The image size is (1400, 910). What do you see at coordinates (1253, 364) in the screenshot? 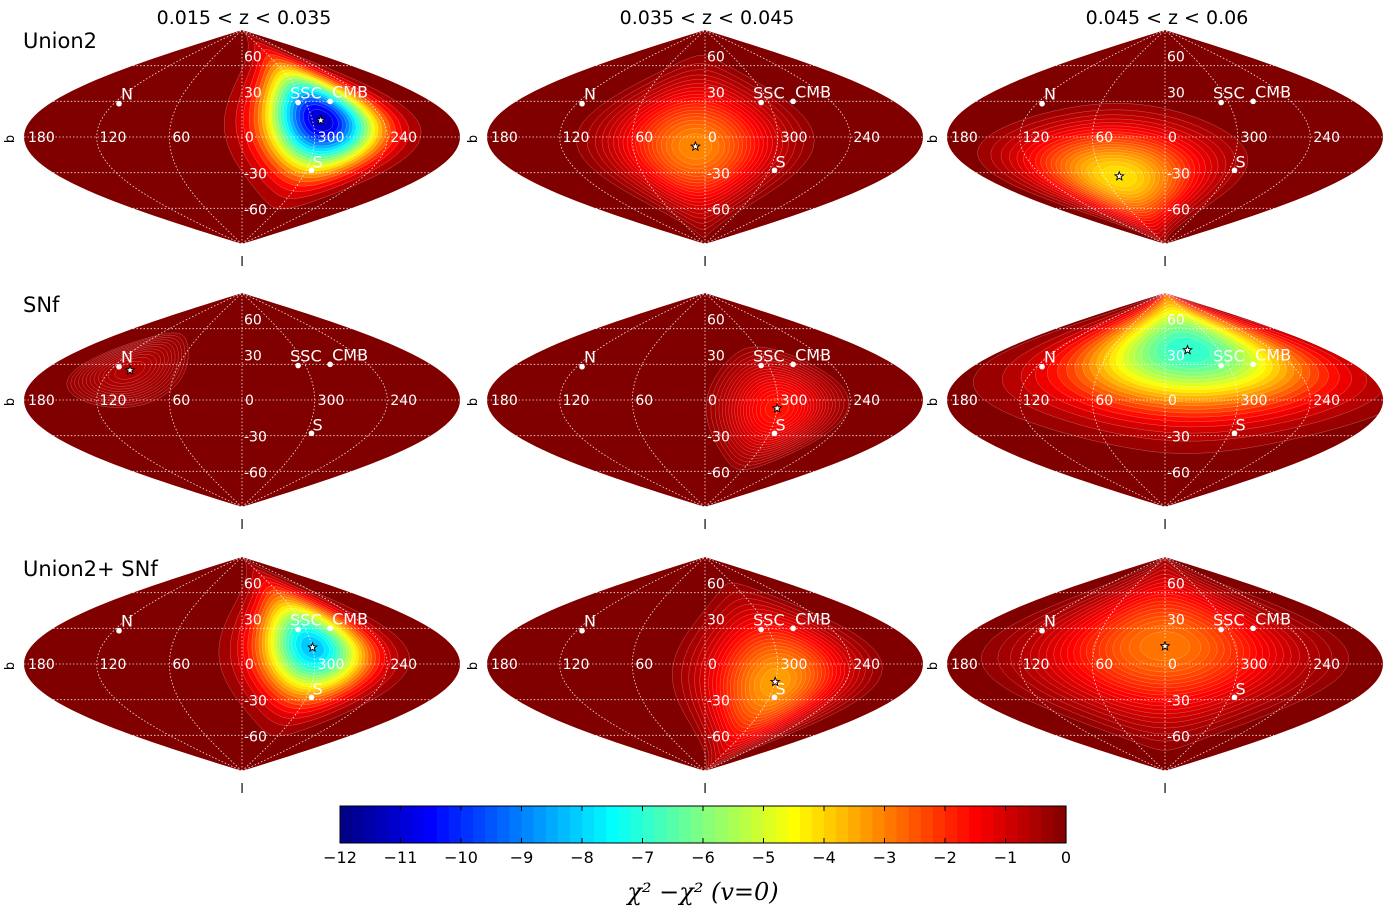
I see `point-cmb` at bounding box center [1253, 364].